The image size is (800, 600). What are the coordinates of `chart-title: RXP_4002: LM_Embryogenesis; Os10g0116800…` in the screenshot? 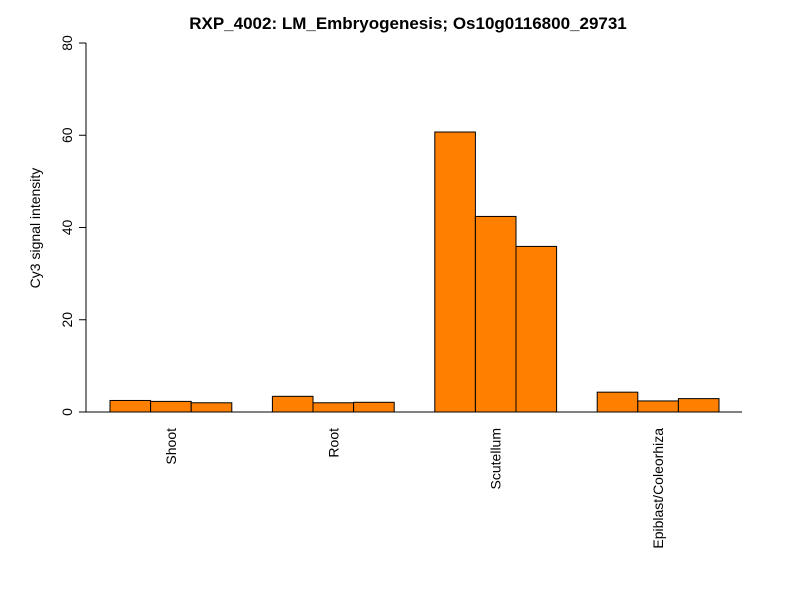 It's located at (408, 23).